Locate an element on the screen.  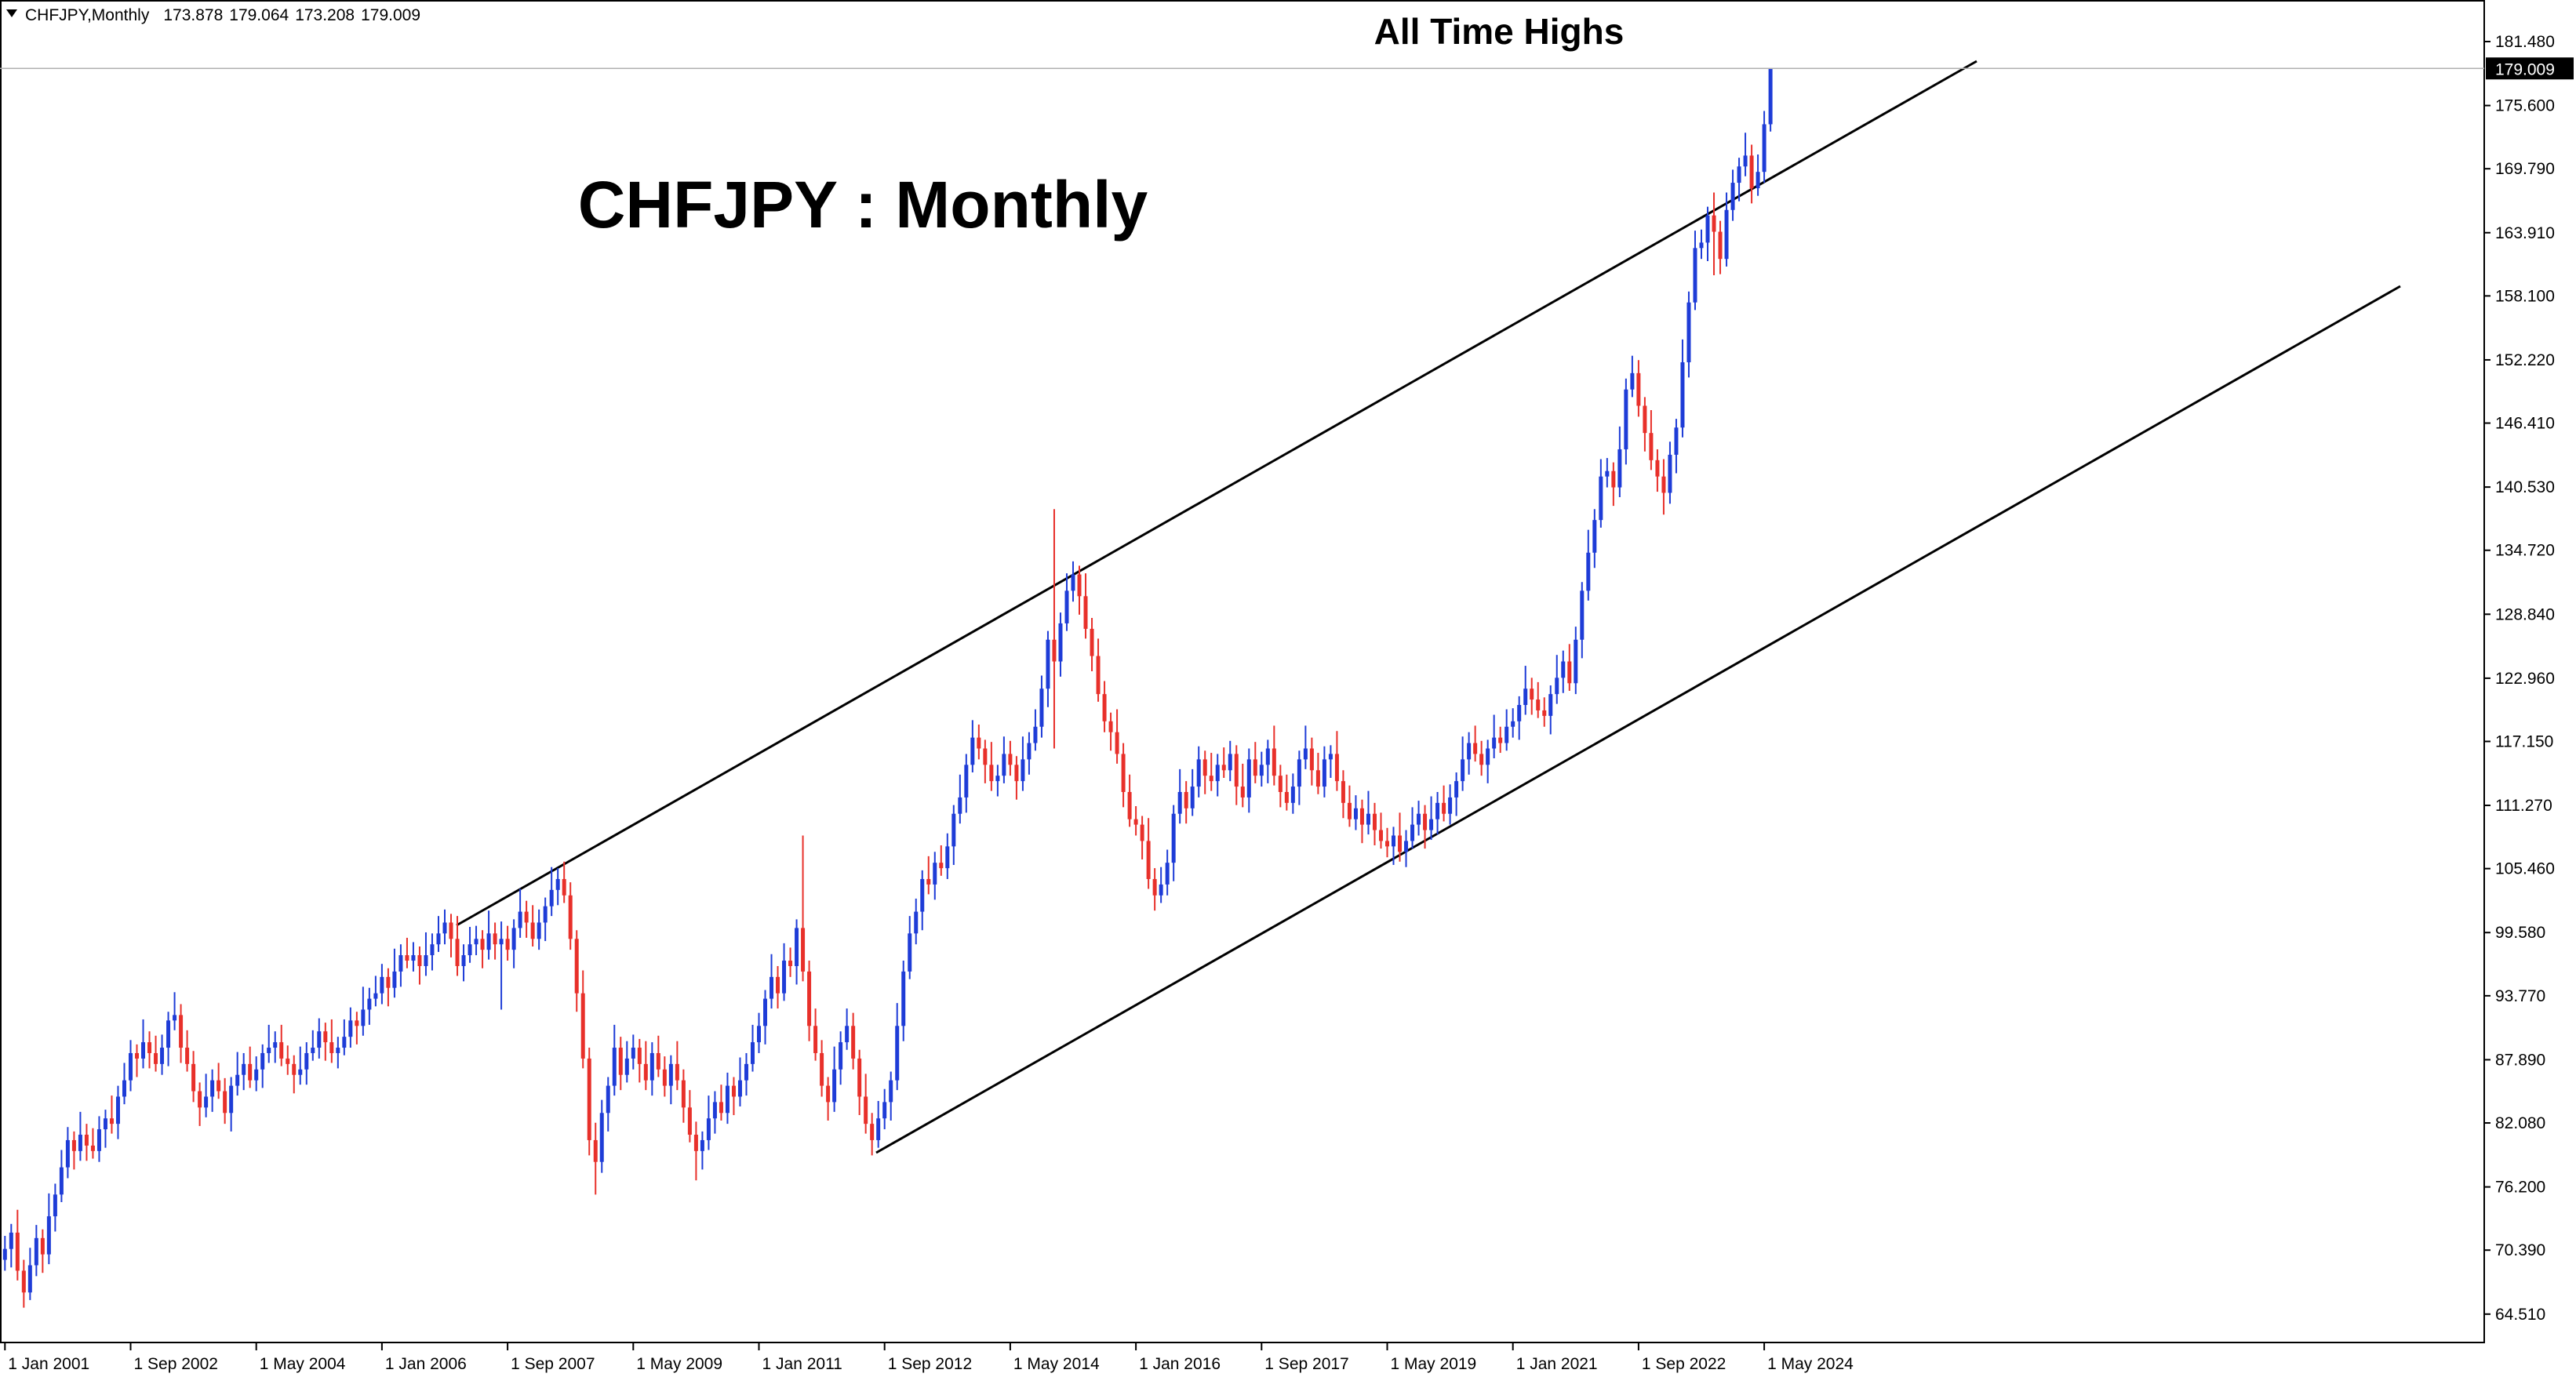
y-tick-label: 76.200 is located at coordinates (2520, 1188).